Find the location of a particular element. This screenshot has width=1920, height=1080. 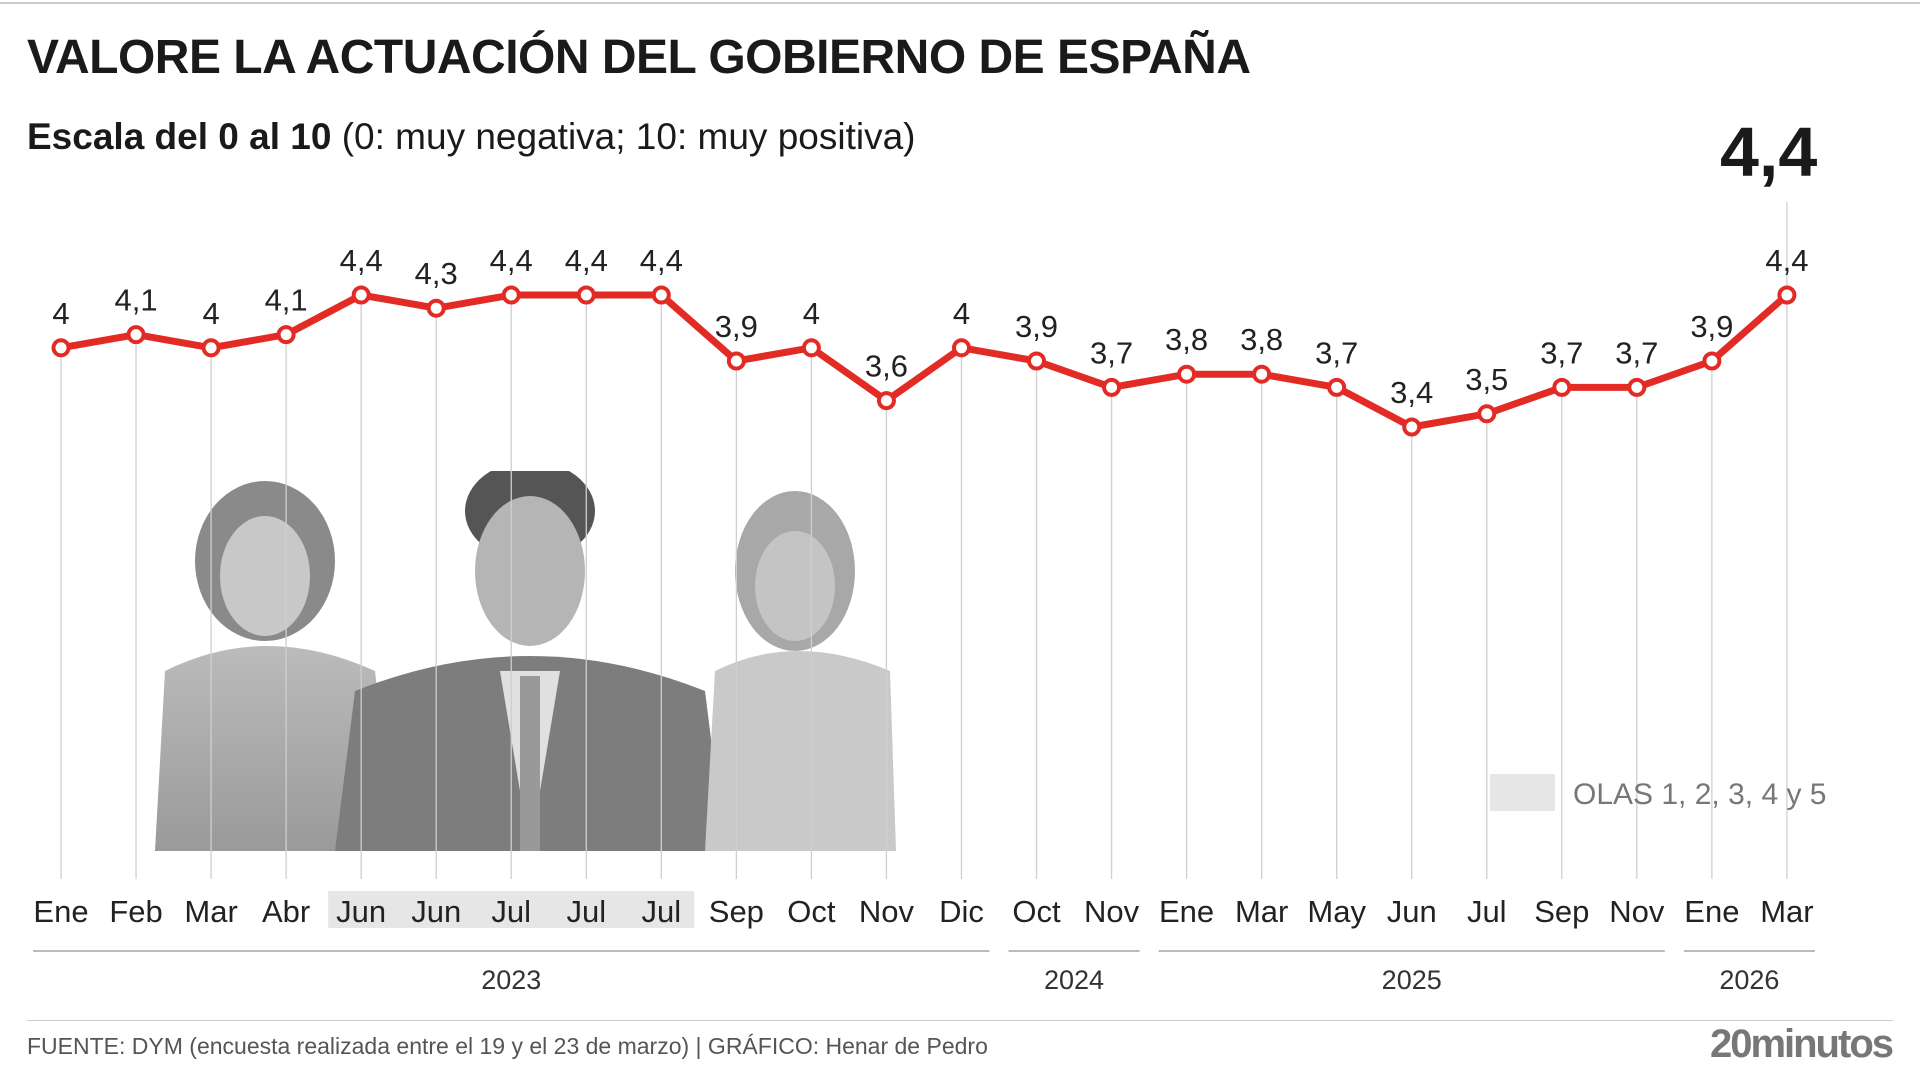

data-label: 3,6 is located at coordinates (886, 366).